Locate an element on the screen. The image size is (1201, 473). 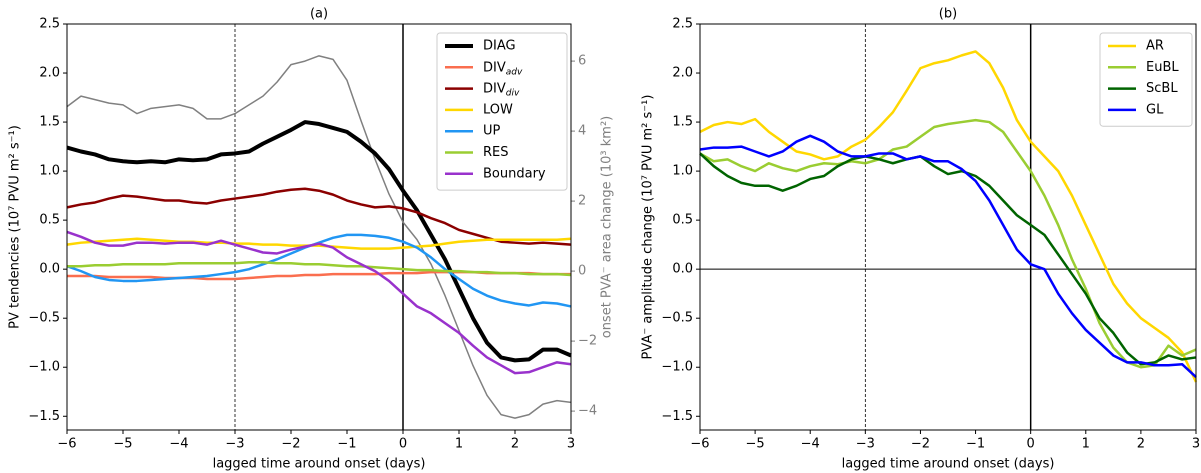
legend-label: ScBL is located at coordinates (1162, 88).